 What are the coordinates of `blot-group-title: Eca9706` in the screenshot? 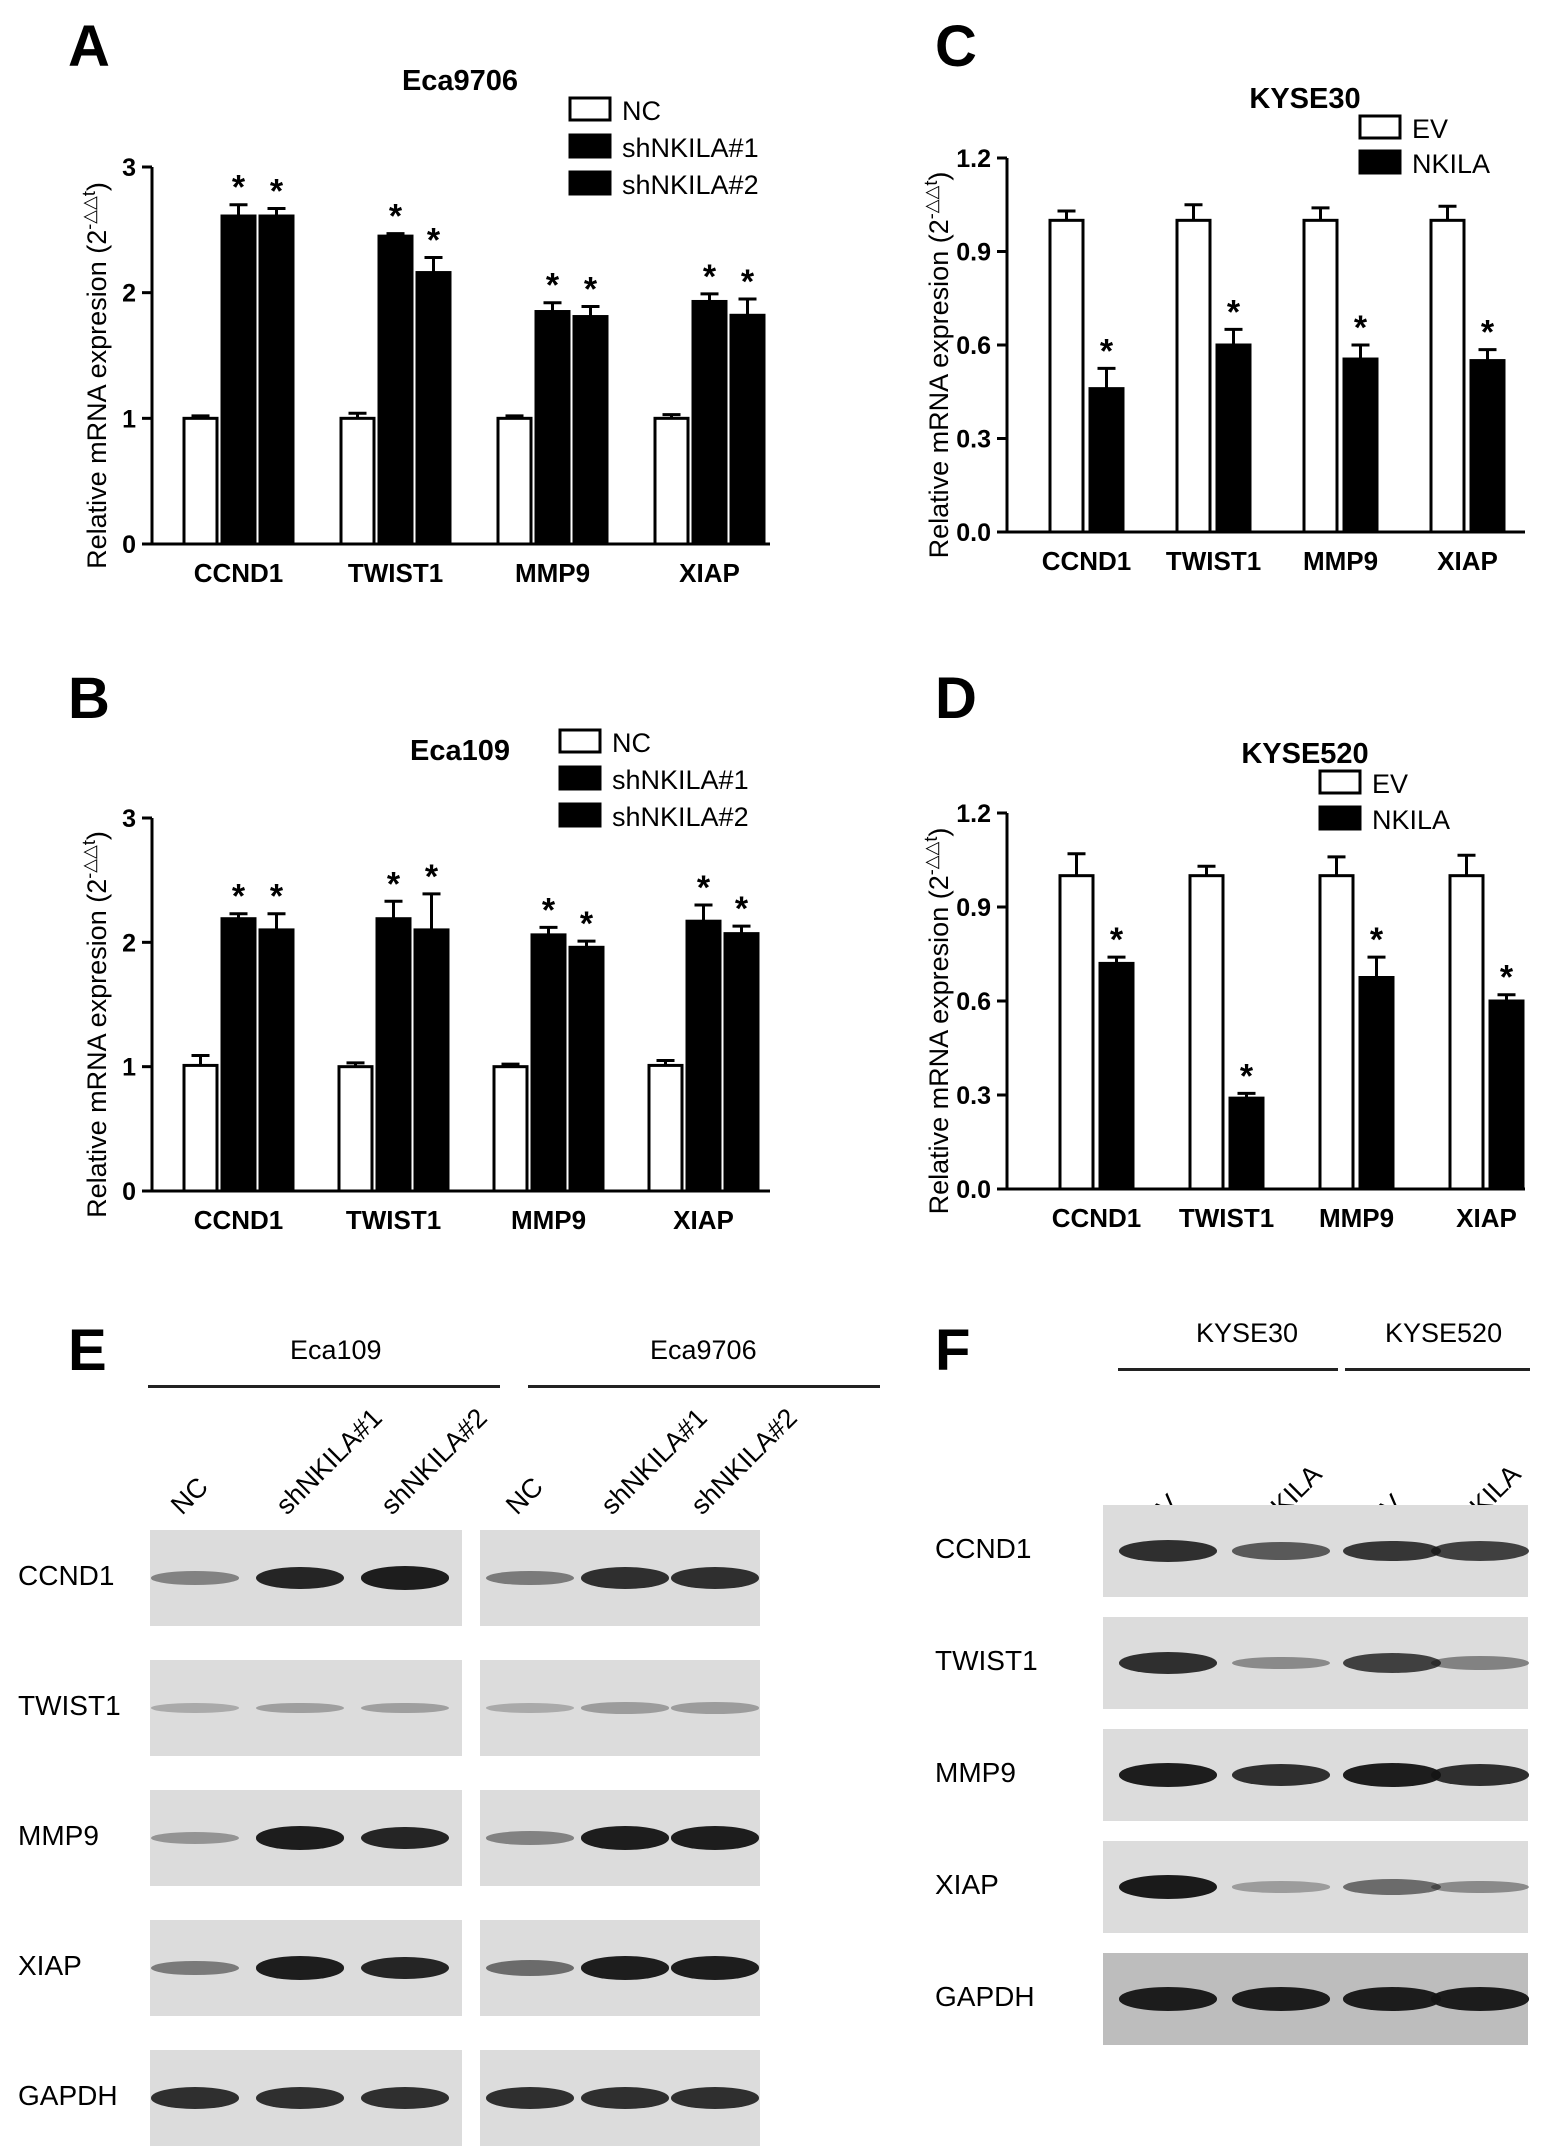 It's located at (703, 1350).